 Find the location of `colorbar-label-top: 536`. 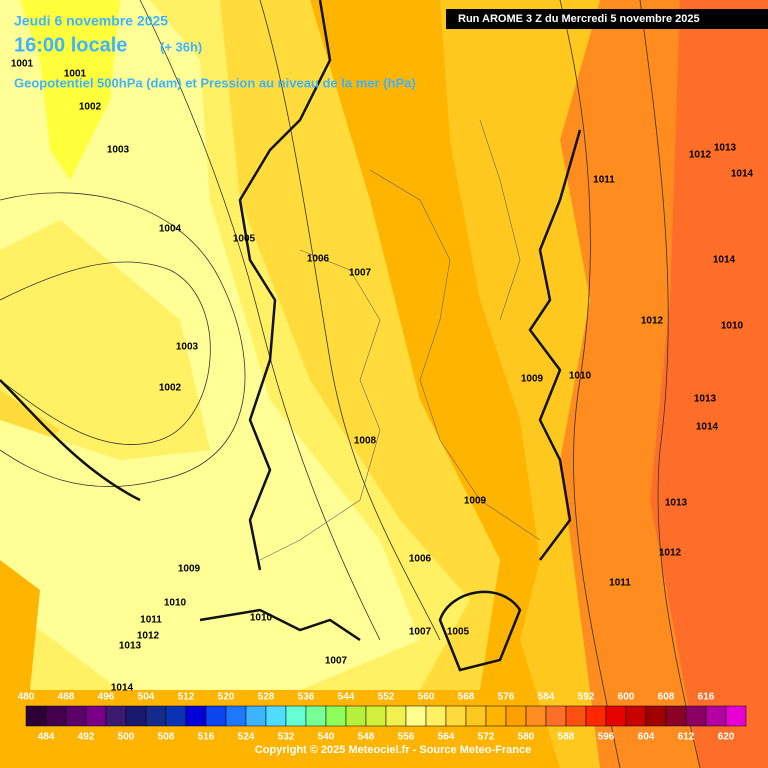

colorbar-label-top: 536 is located at coordinates (306, 697).